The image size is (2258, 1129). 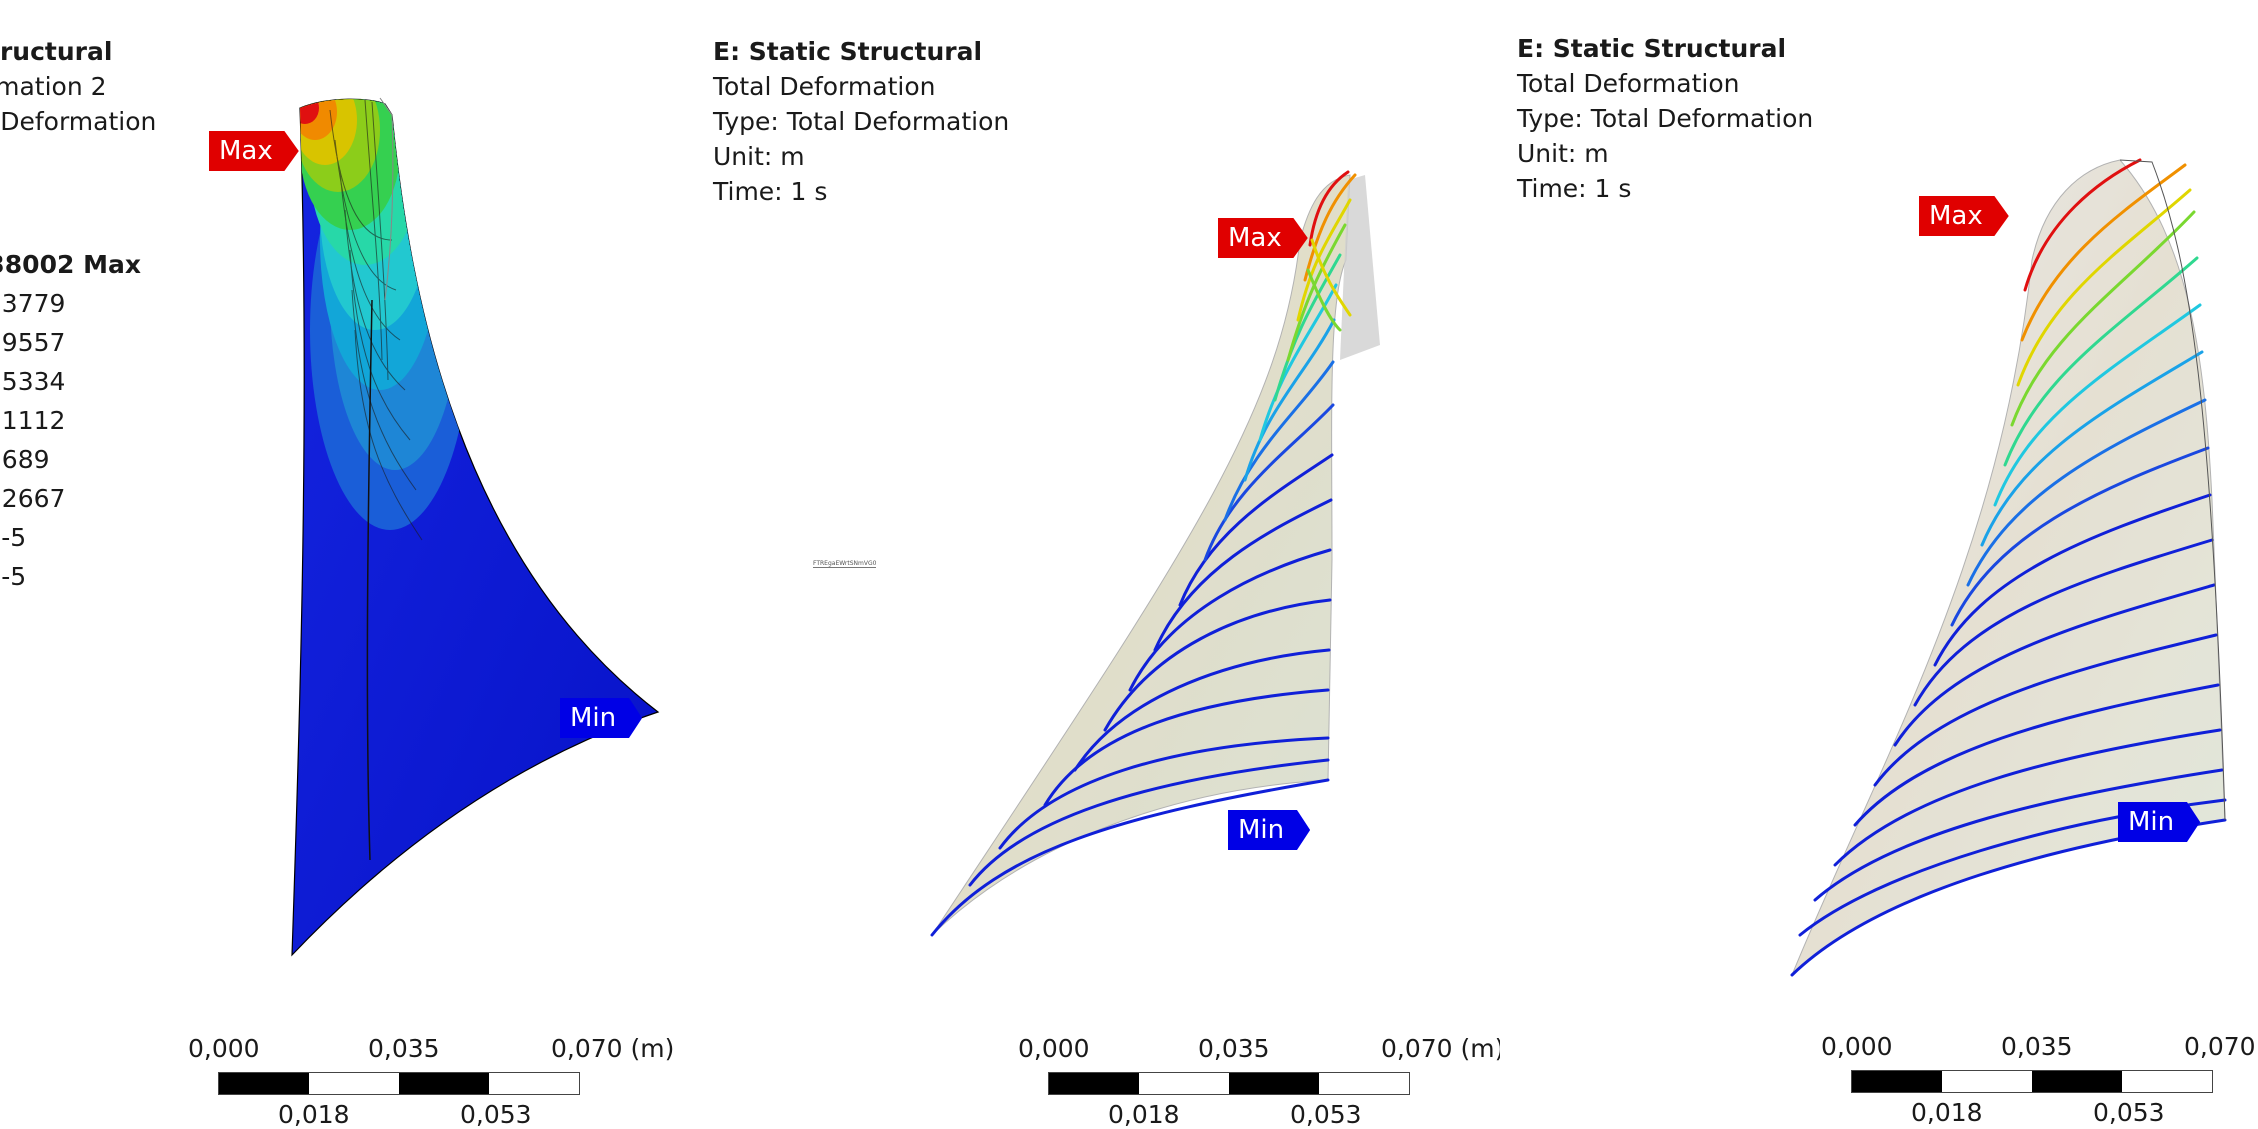 What do you see at coordinates (25, 459) in the screenshot?
I see `legend-value: 01689` at bounding box center [25, 459].